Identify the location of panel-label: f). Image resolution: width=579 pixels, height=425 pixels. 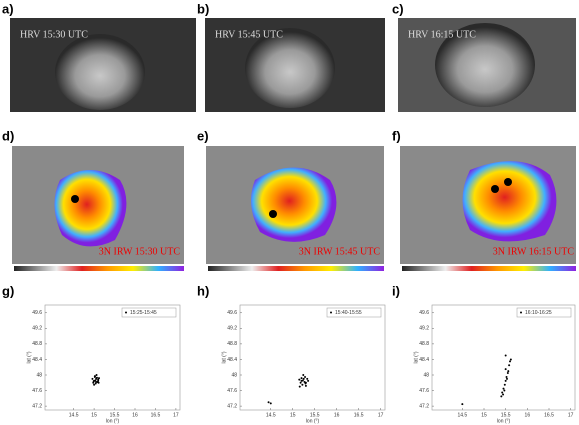
(396, 135).